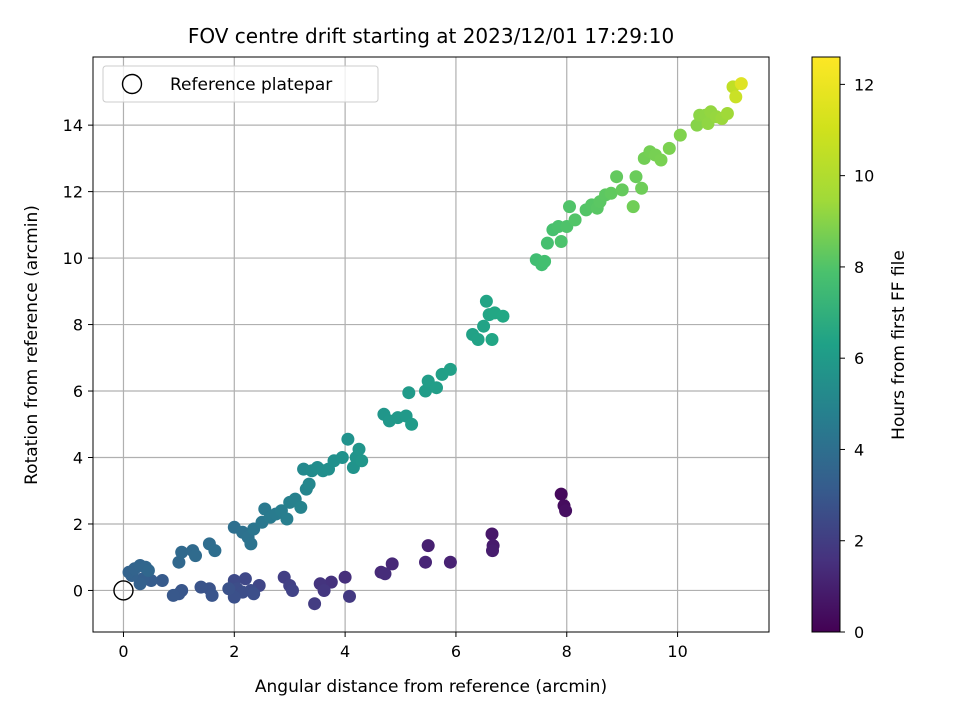  I want to click on colorbar-tick-label: 10, so click(864, 176).